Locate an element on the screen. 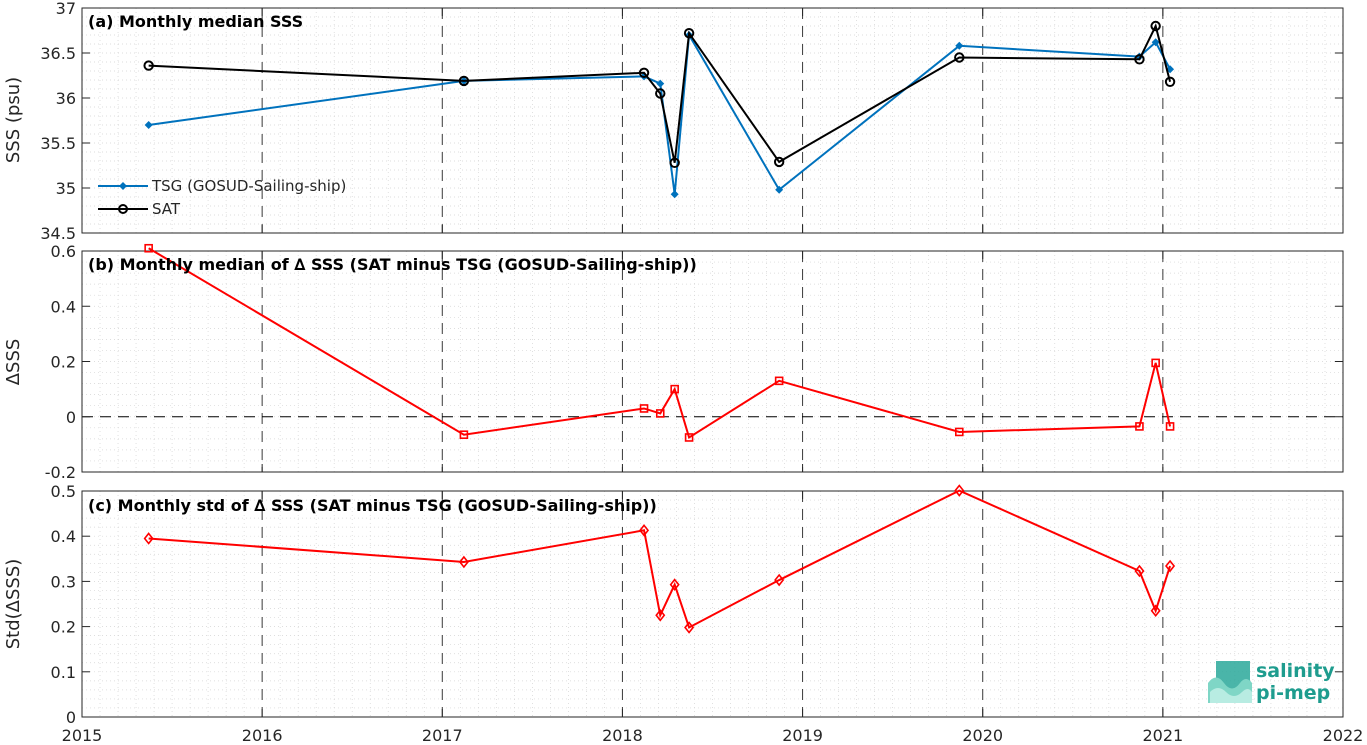 The width and height of the screenshot is (1367, 745). x-tick-label: 2017 is located at coordinates (442, 735).